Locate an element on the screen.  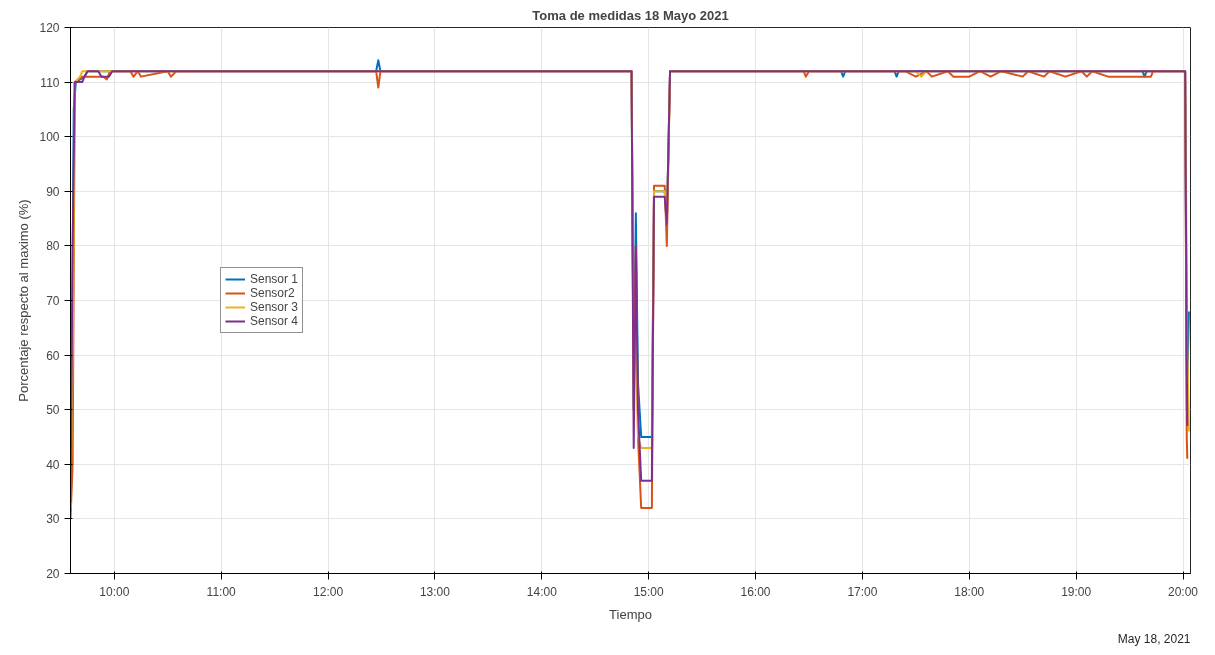
x-tick-label: 10:00 is located at coordinates (114, 591).